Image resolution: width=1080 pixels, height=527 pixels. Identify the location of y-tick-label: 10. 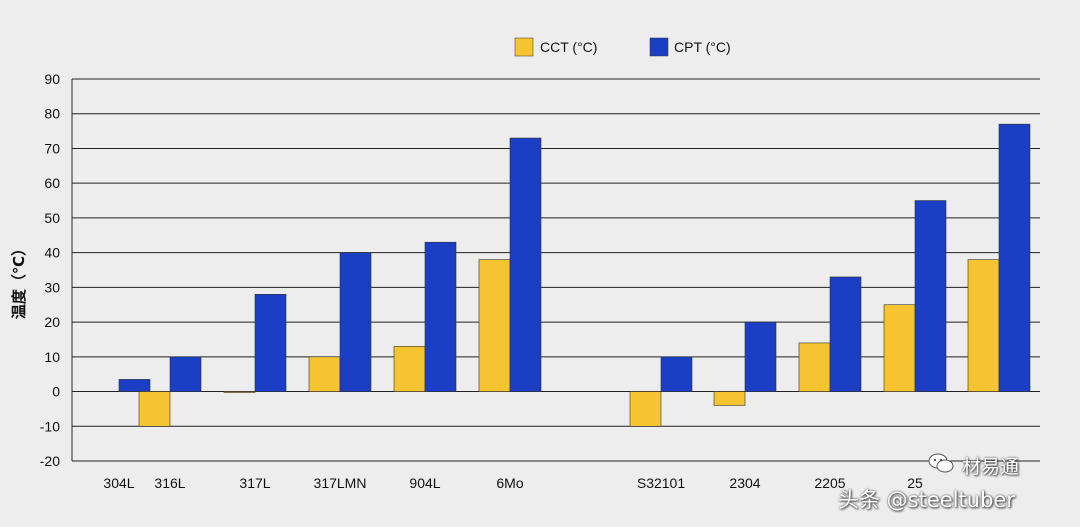
(52, 357).